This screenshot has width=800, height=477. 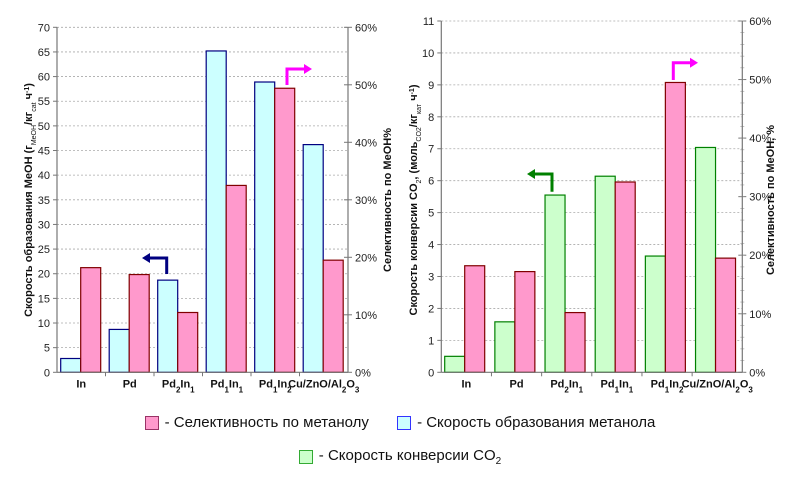 I want to click on y-tick-label: 15, so click(x=44, y=299).